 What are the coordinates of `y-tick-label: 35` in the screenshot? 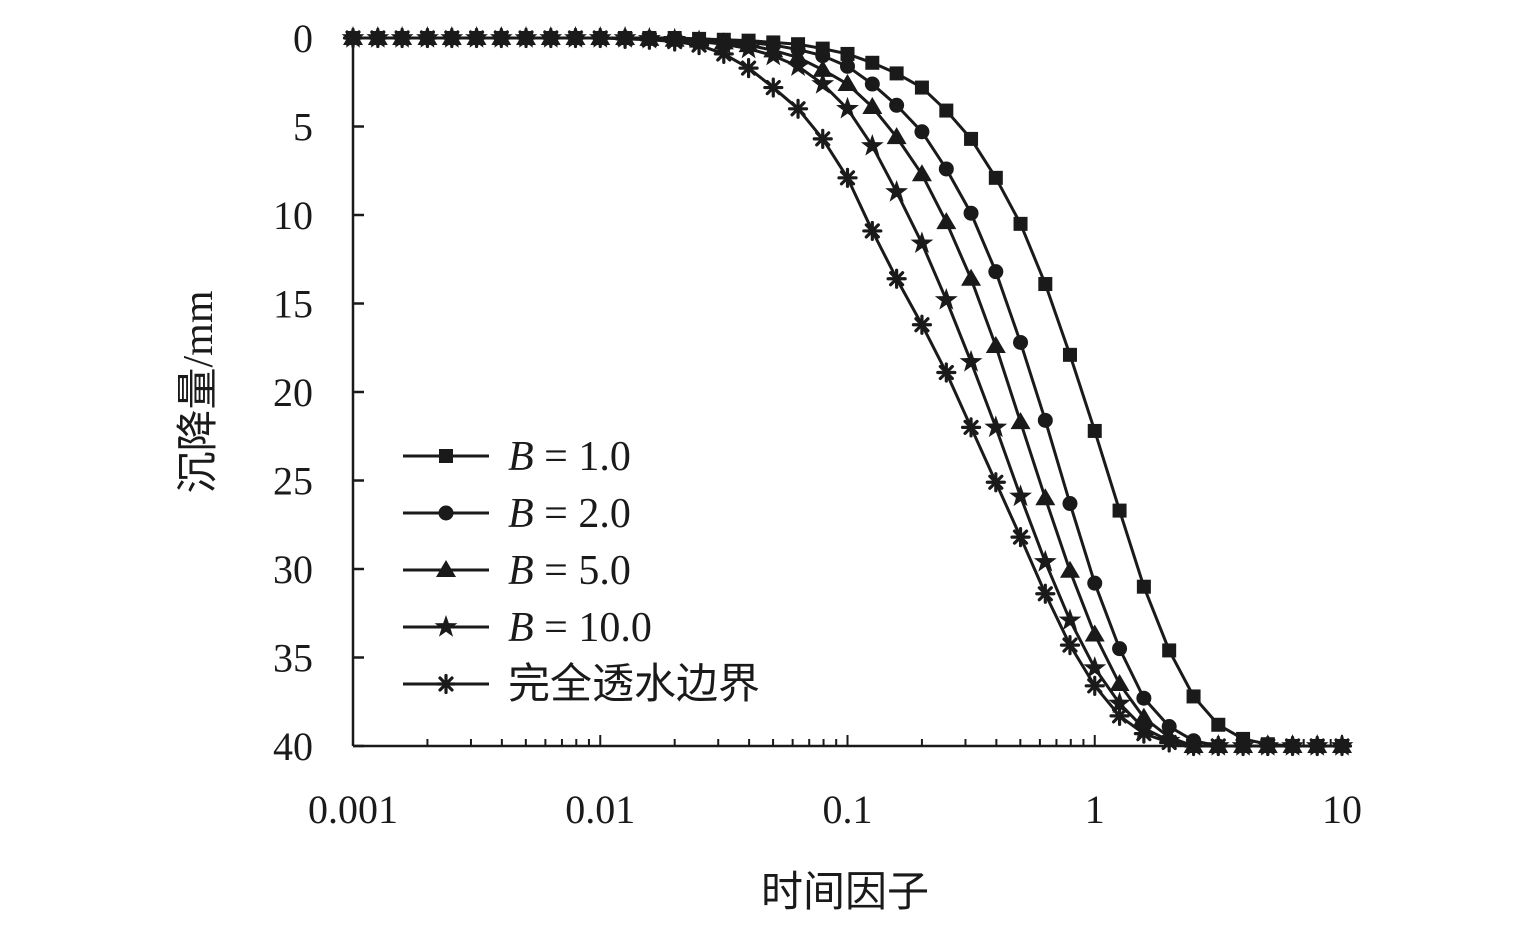 It's located at (293, 658).